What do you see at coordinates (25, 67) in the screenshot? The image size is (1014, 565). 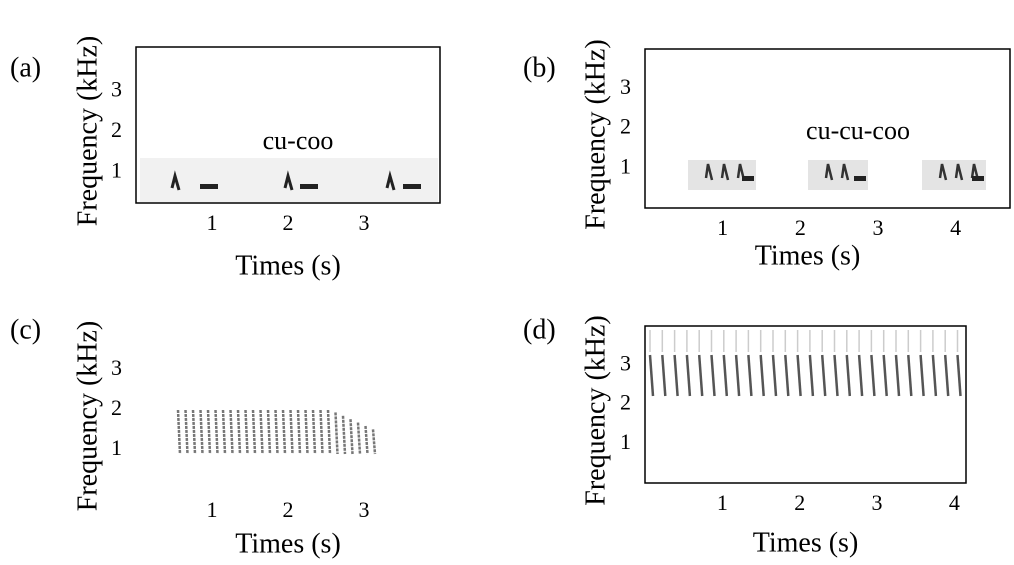 I see `panel-label: (a)` at bounding box center [25, 67].